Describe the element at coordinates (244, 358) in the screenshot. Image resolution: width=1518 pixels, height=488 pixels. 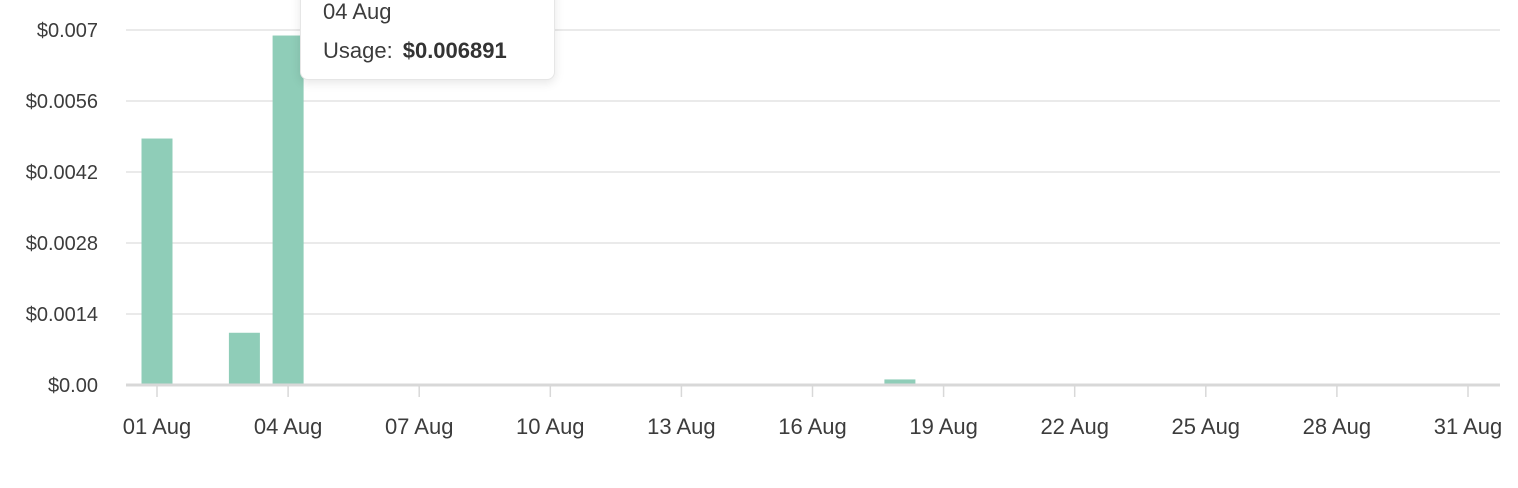
I see `bar-03-aug` at that location.